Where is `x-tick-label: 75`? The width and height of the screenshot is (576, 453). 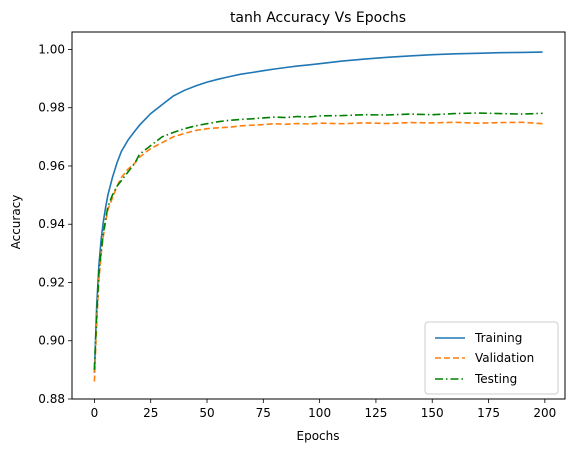 x-tick-label: 75 is located at coordinates (263, 413).